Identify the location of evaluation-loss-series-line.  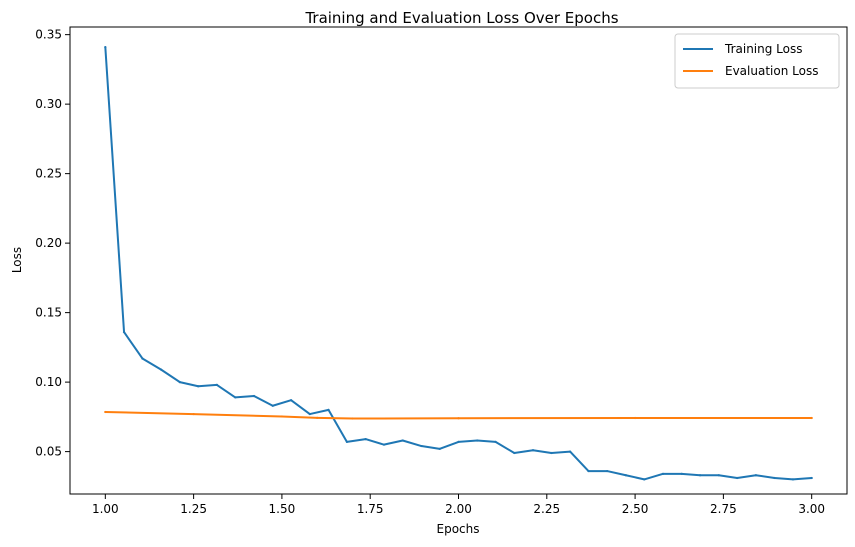
(458, 415).